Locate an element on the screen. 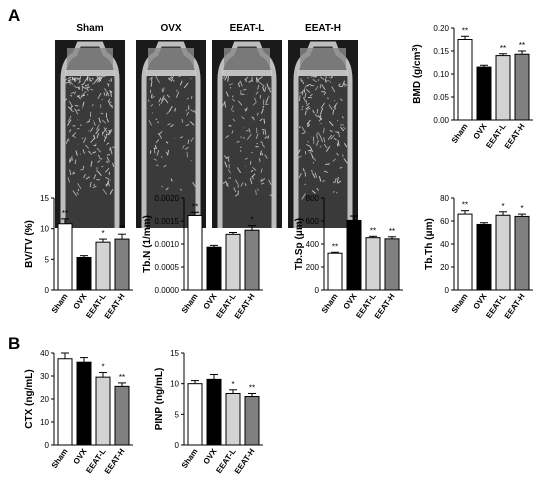 The width and height of the screenshot is (550, 502). y-tick-label: 30 is located at coordinates (44, 376).